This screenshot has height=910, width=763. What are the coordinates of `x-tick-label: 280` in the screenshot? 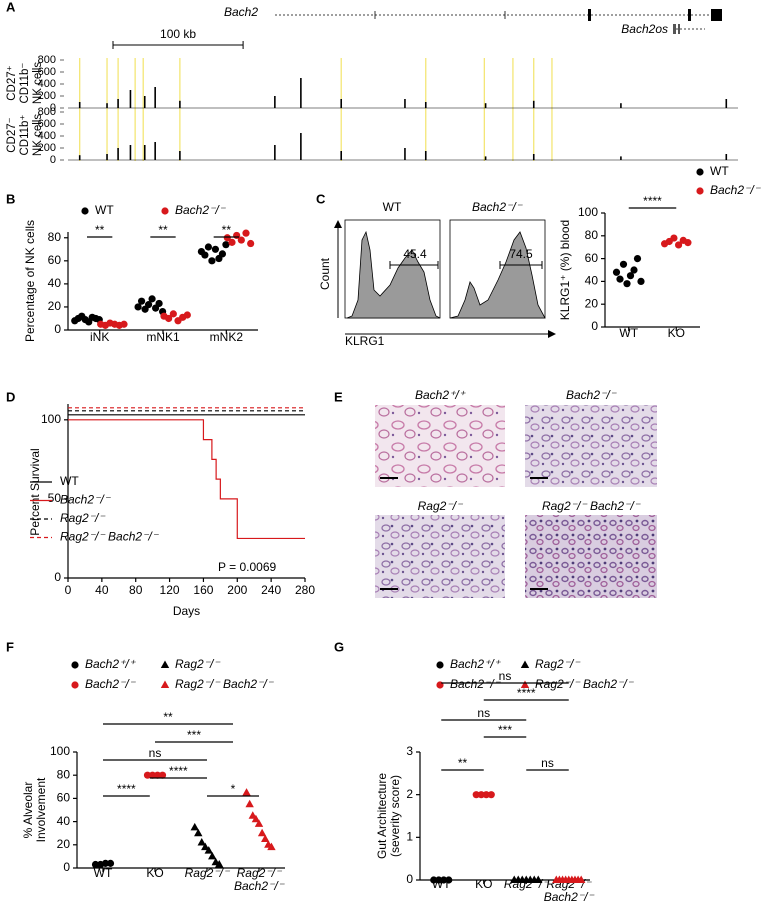 It's located at (305, 590).